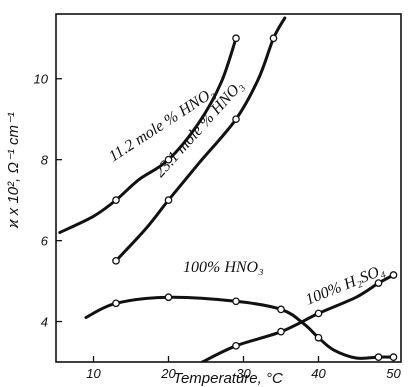  Describe the element at coordinates (44, 322) in the screenshot. I see `y-tick-label: 4` at that location.